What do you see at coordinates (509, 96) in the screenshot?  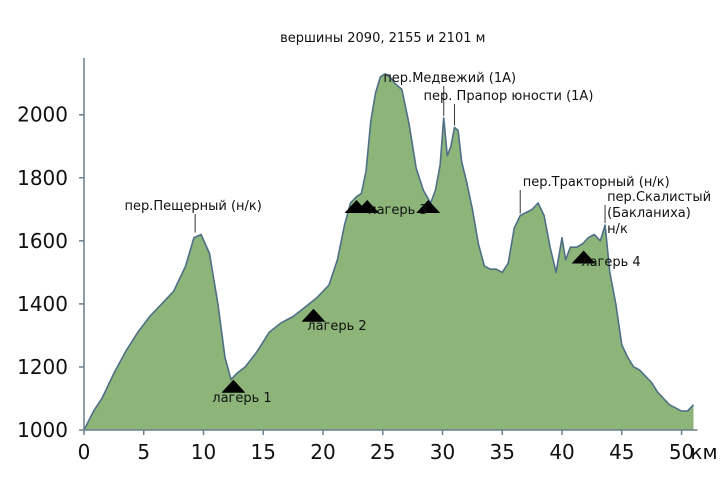 I see `annotation-label: пер. Прапор юности (1А)` at bounding box center [509, 96].